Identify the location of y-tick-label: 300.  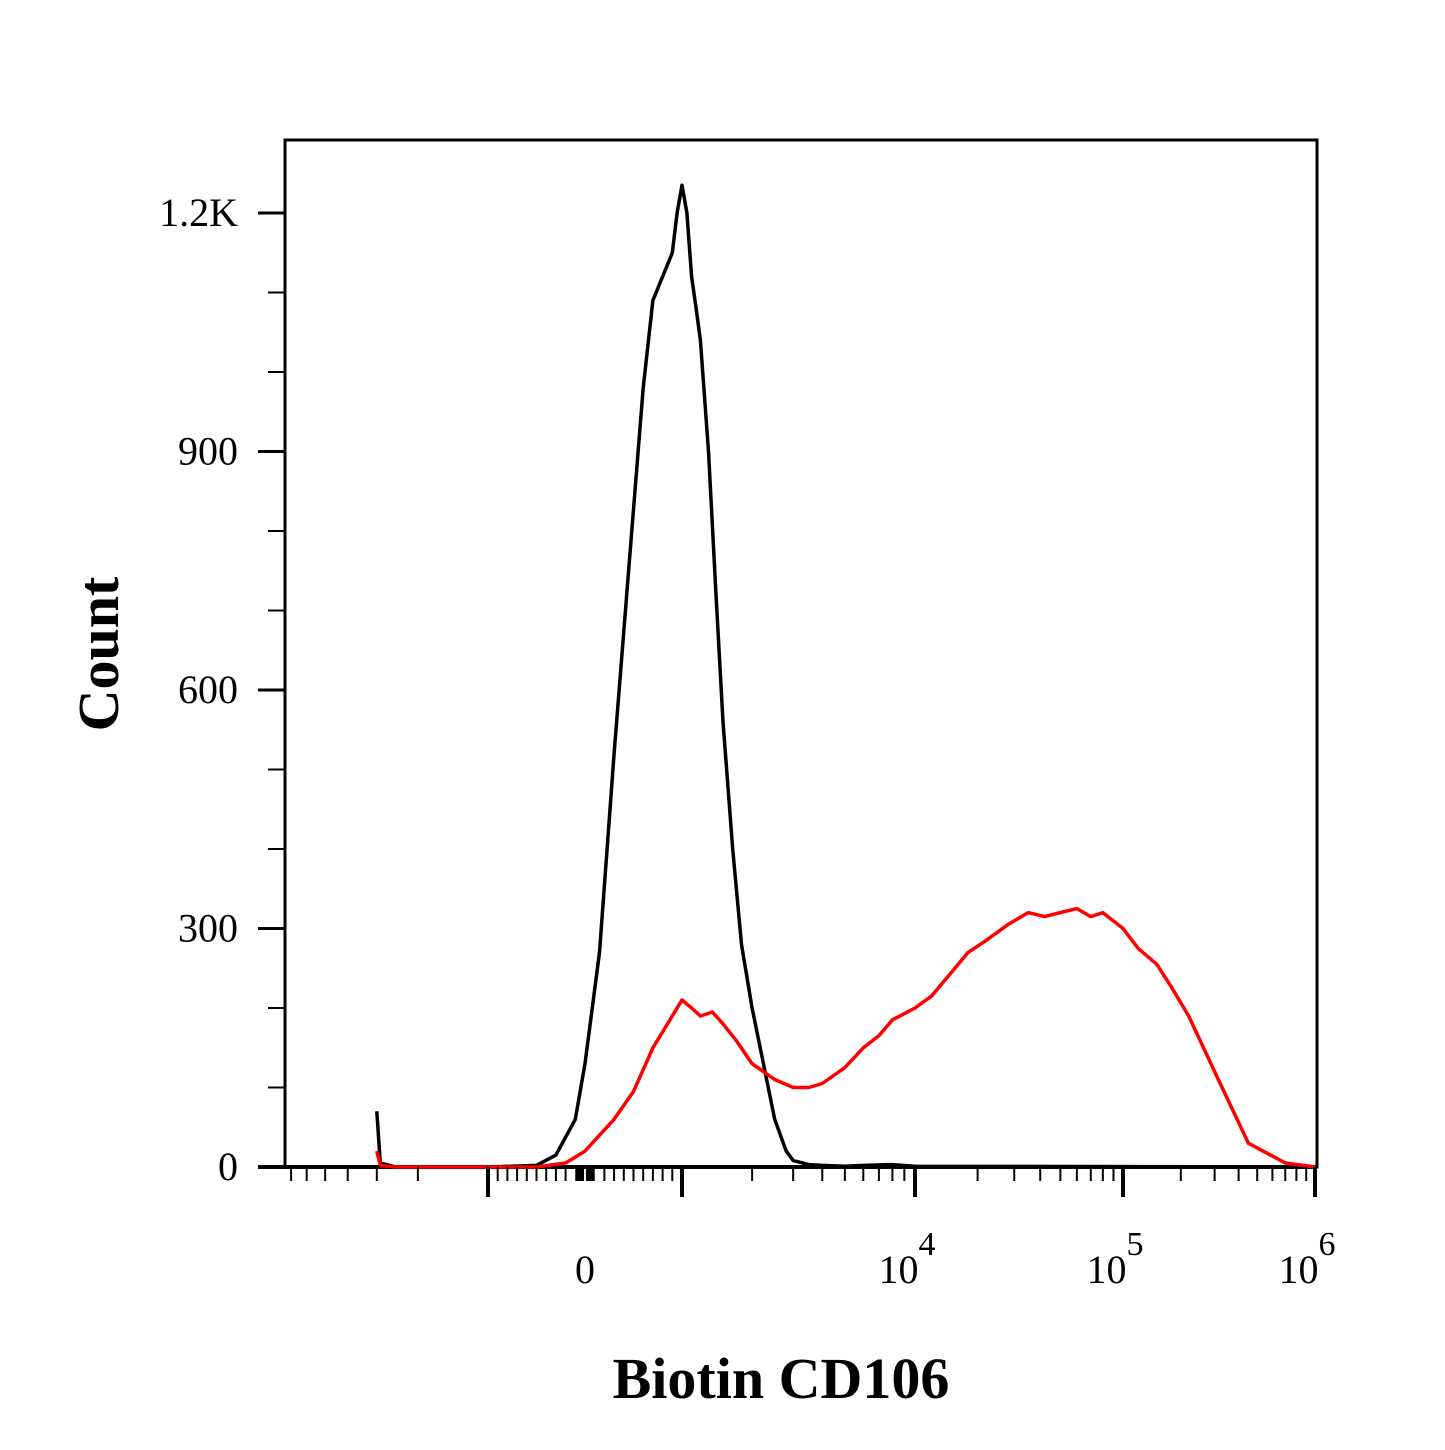
(208, 928).